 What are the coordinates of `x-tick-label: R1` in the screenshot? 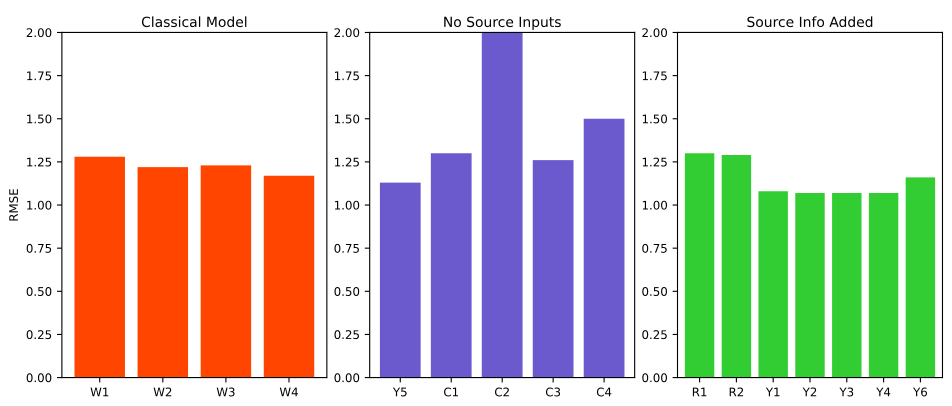 It's located at (699, 392).